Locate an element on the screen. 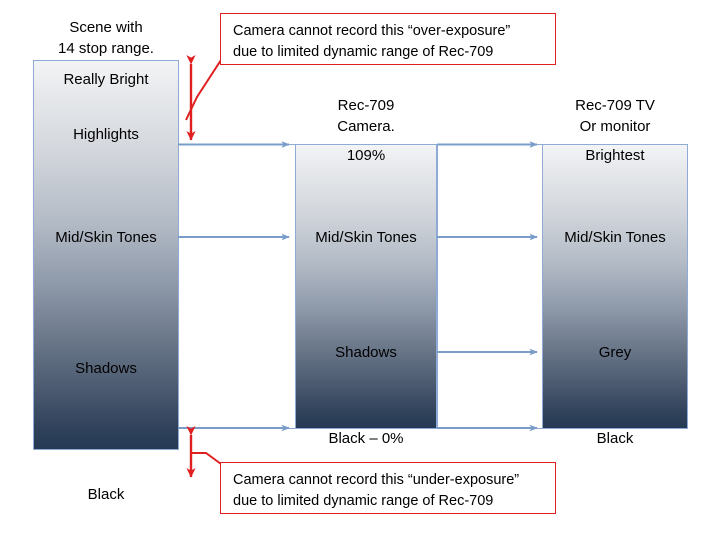  display-label-grey: Grey is located at coordinates (615, 352).